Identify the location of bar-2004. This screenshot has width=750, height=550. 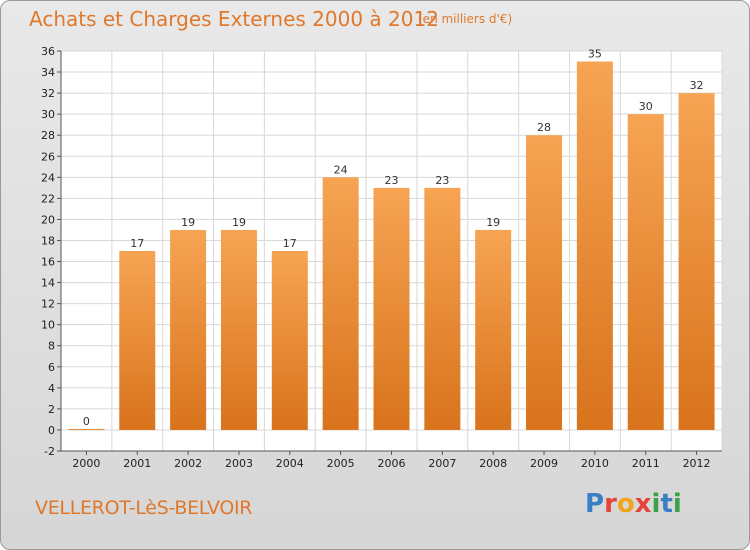
(289, 340).